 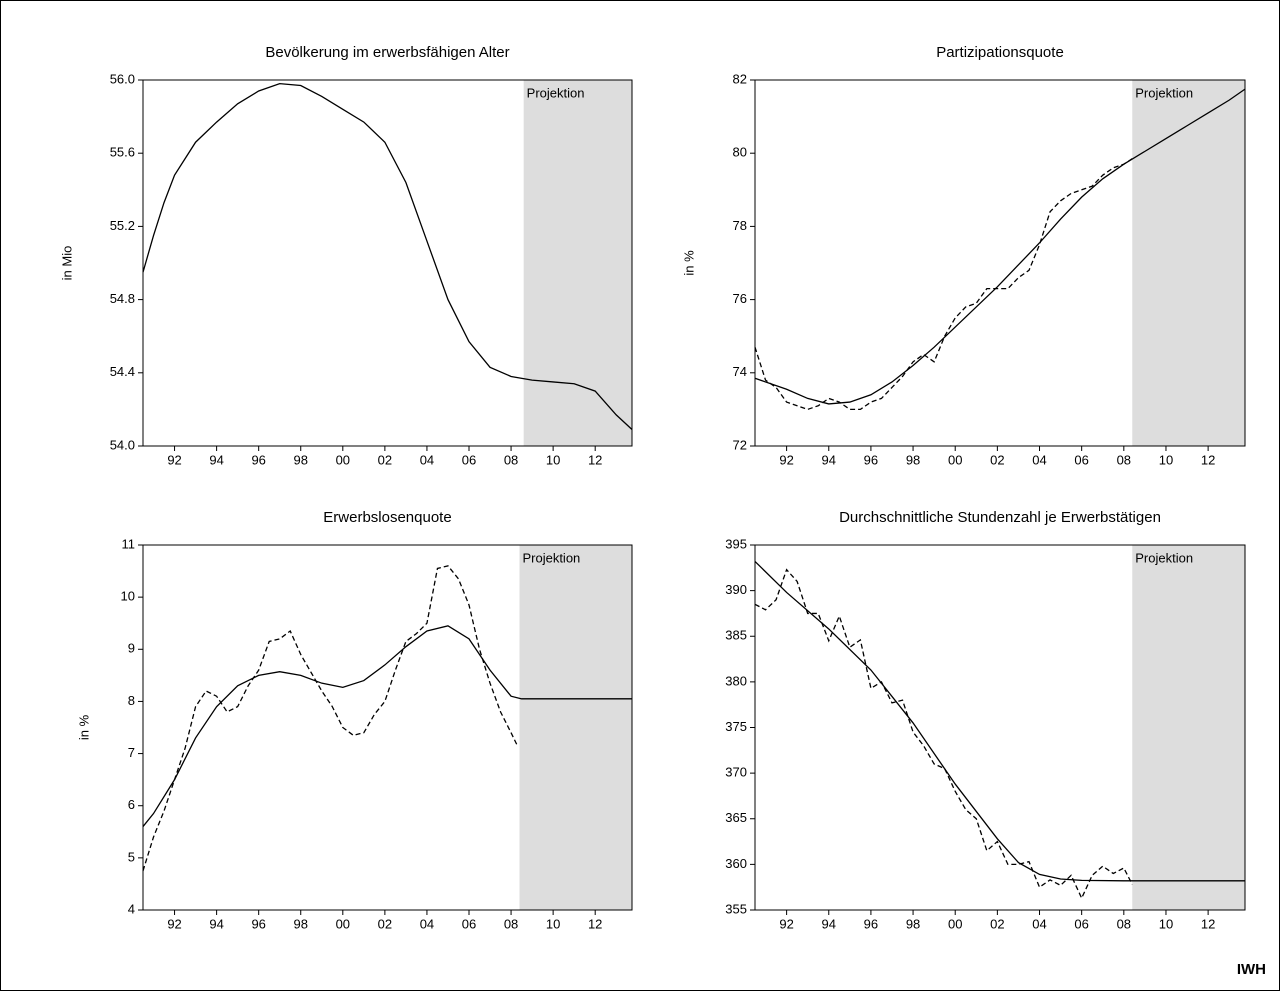 What do you see at coordinates (736, 680) in the screenshot?
I see `y-tick-label: 380` at bounding box center [736, 680].